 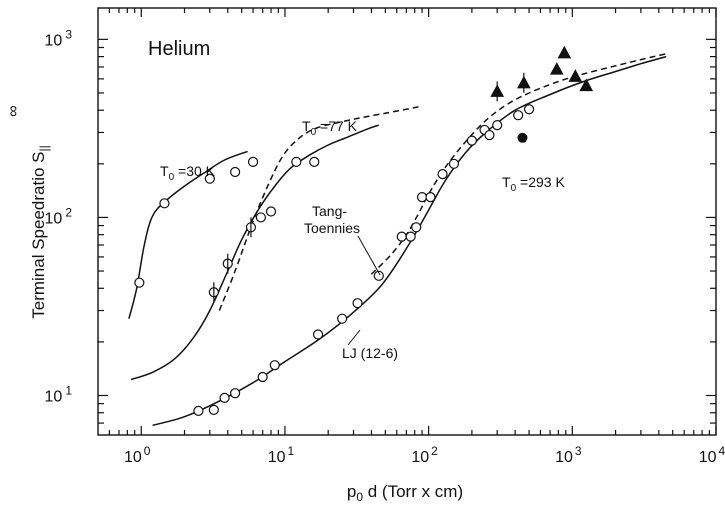 I want to click on lj-leader, so click(x=354, y=337).